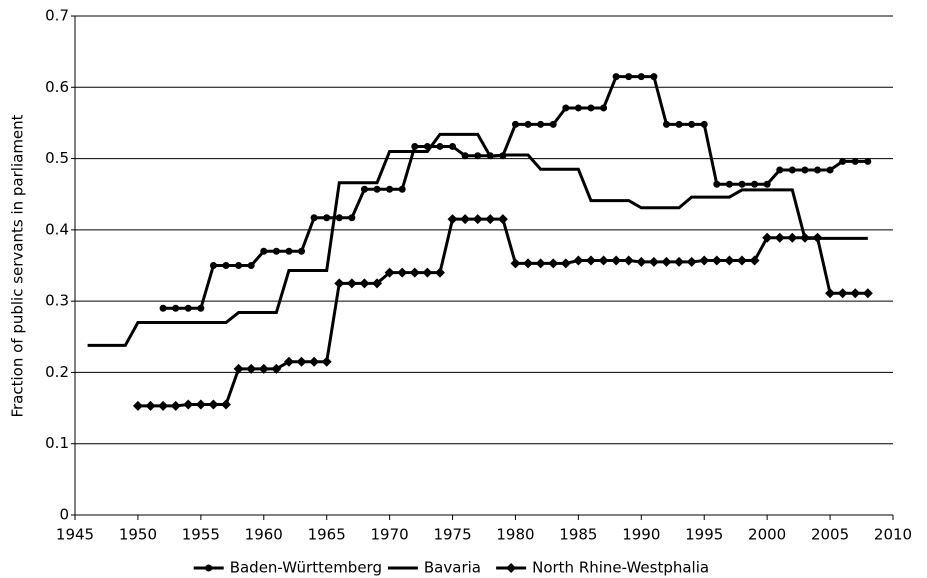  I want to click on x-tick-label: 1955, so click(201, 535).